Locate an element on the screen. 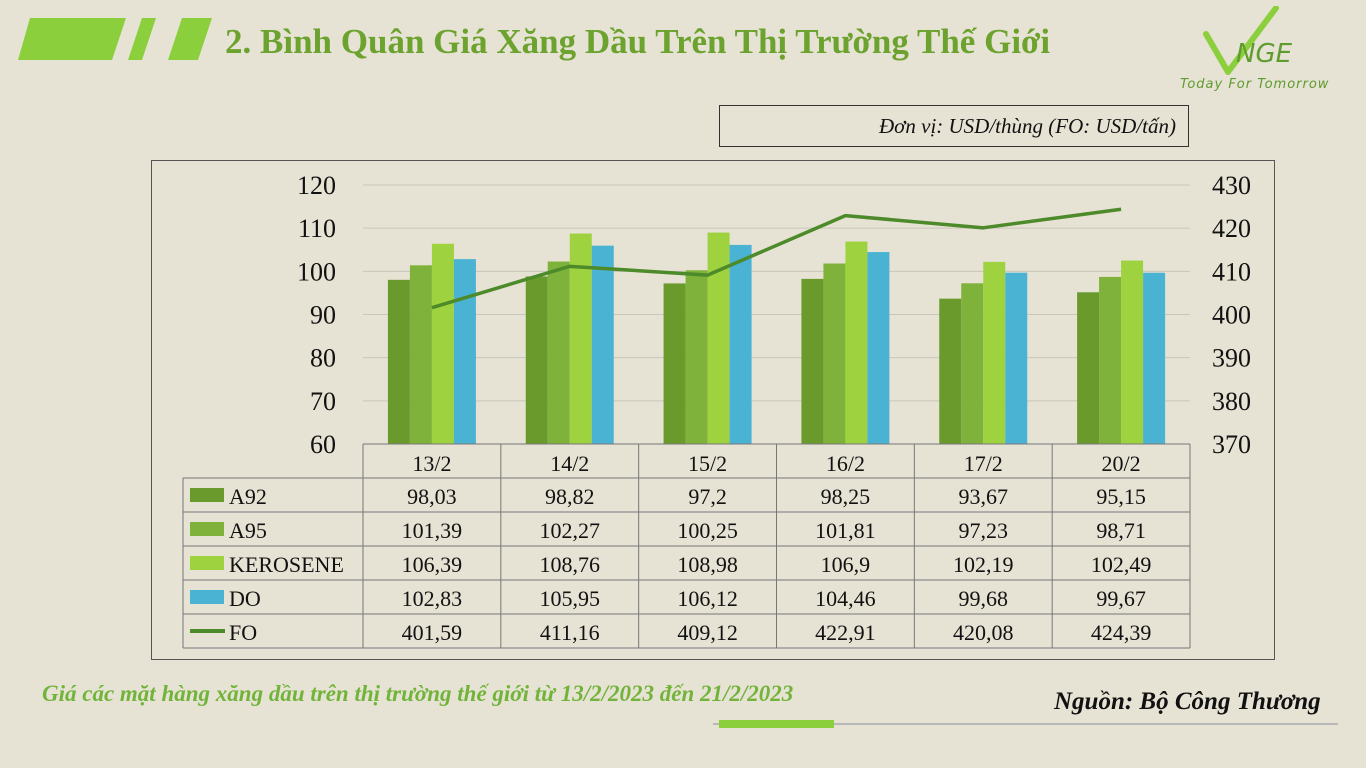 This screenshot has width=1366, height=768. y-tick-label: 100 is located at coordinates (316, 271).